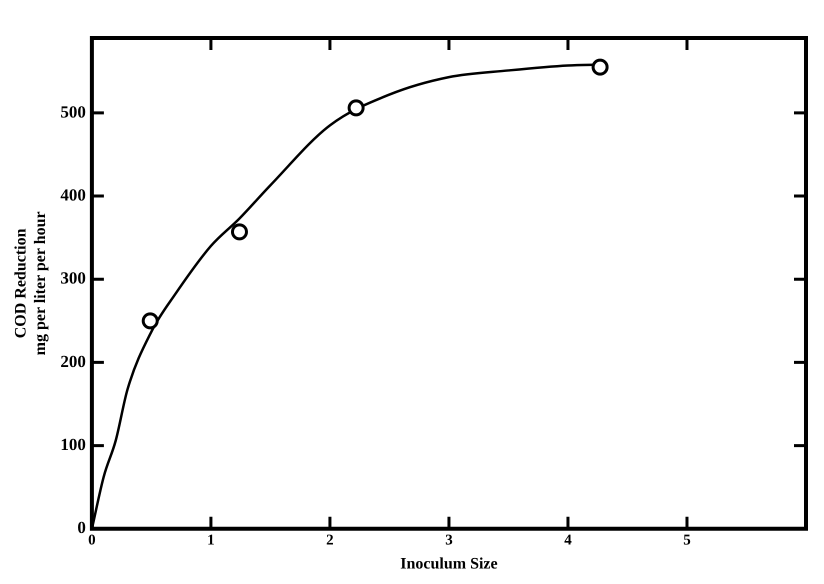 This screenshot has width=824, height=584. Describe the element at coordinates (330, 540) in the screenshot. I see `x-tick-label: 2` at that location.